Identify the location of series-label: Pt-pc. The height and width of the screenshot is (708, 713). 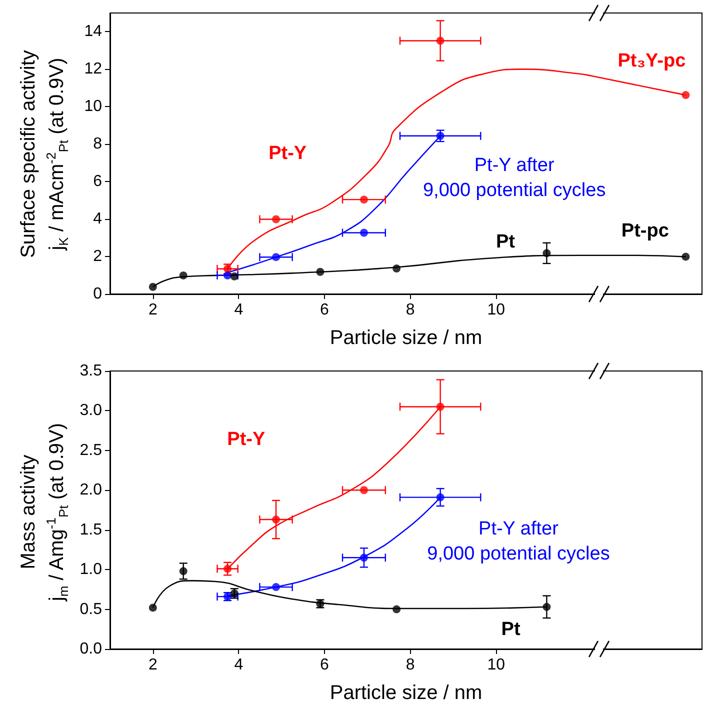
(645, 231).